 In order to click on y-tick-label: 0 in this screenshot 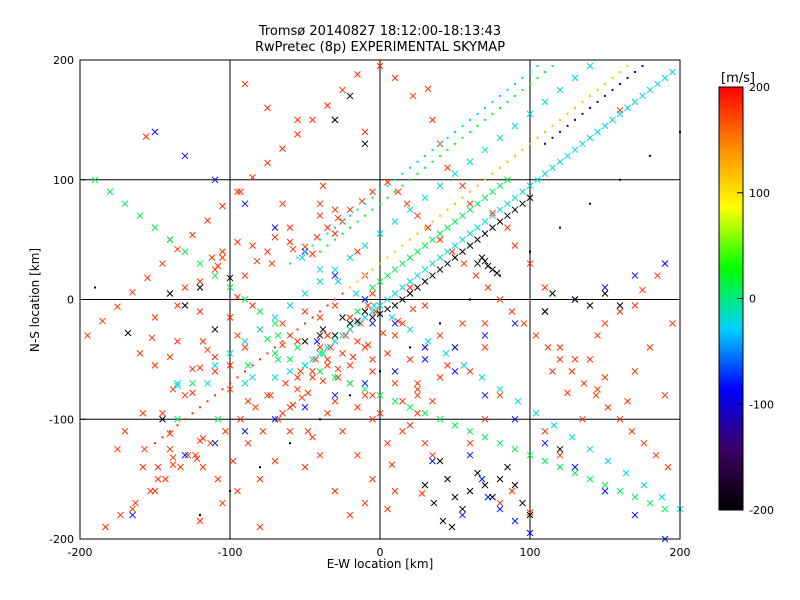, I will do `click(70, 300)`.